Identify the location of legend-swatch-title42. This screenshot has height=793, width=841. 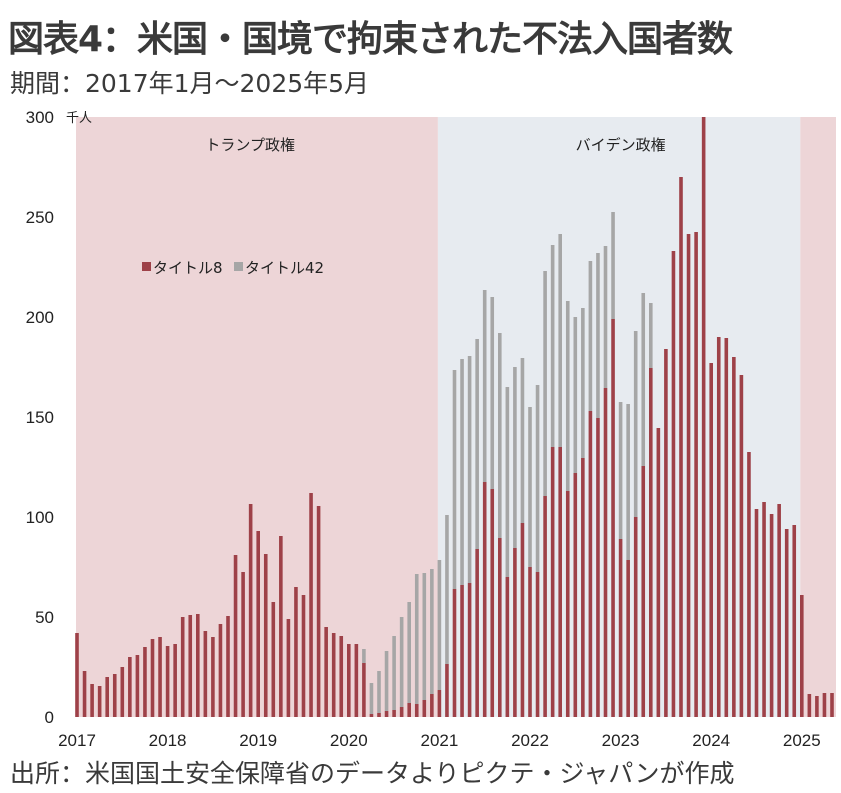
(238, 266).